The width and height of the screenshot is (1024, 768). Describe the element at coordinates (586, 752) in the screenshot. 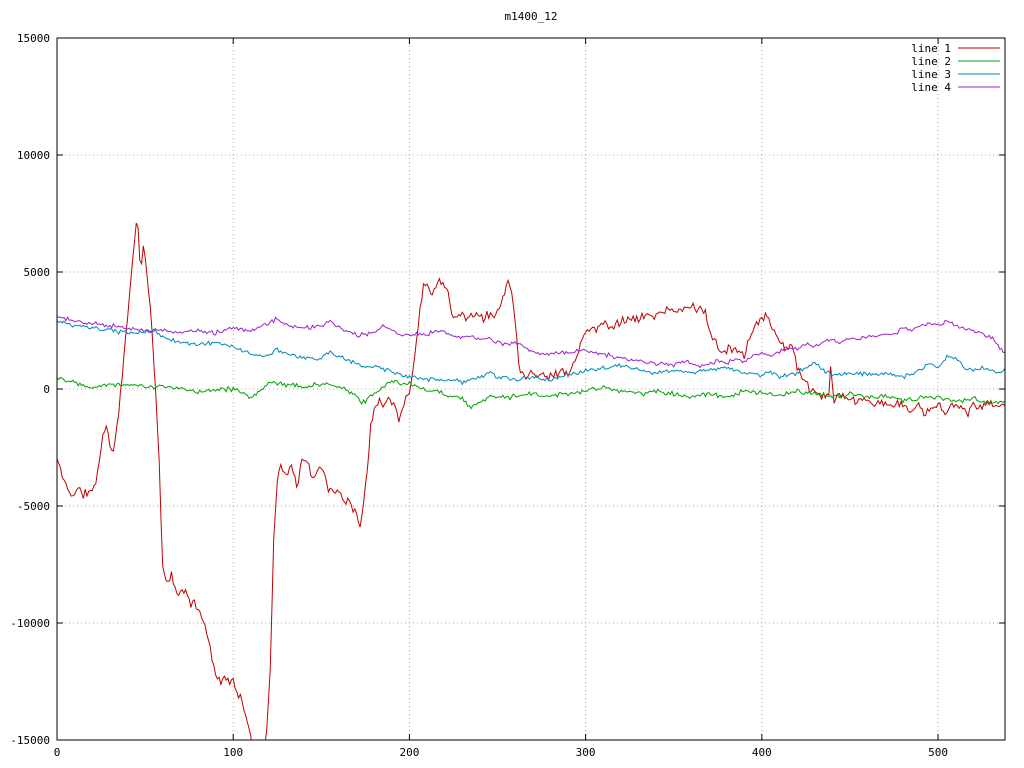

I see `x-tick-label: 300` at that location.